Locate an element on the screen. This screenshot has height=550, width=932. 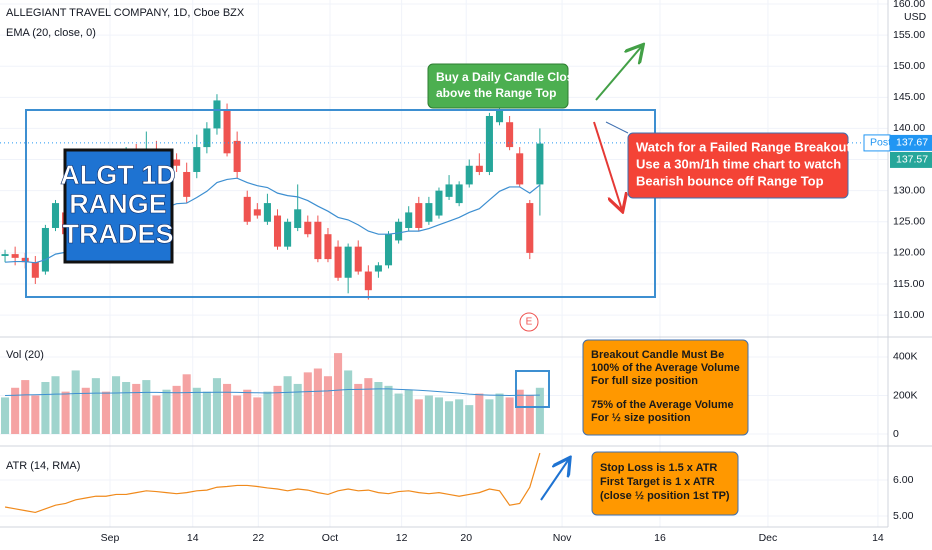
atr-line is located at coordinates (272, 483).